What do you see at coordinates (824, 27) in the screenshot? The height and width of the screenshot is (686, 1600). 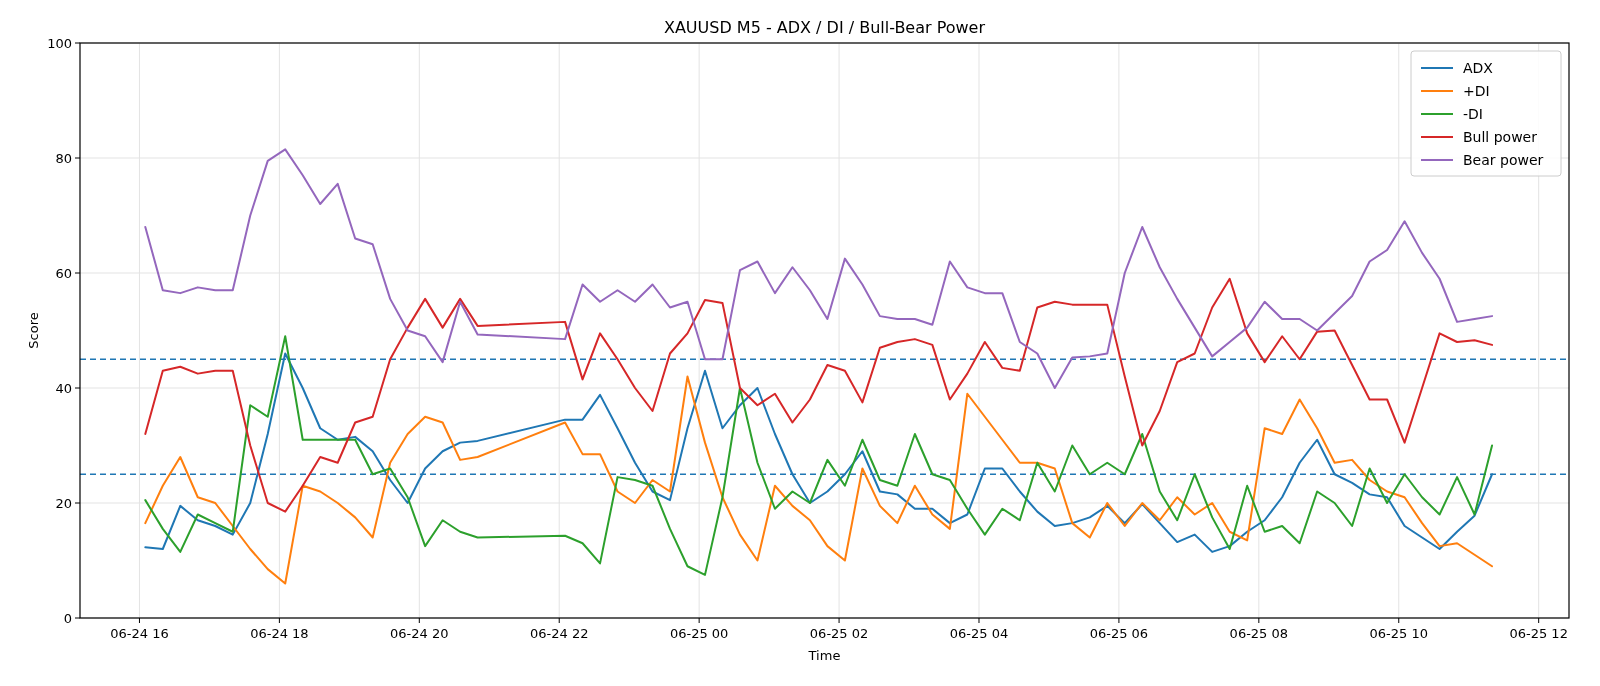 I see `chart-title: XAUUSD M5 - ADX / DI / Bull-Bear Power` at bounding box center [824, 27].